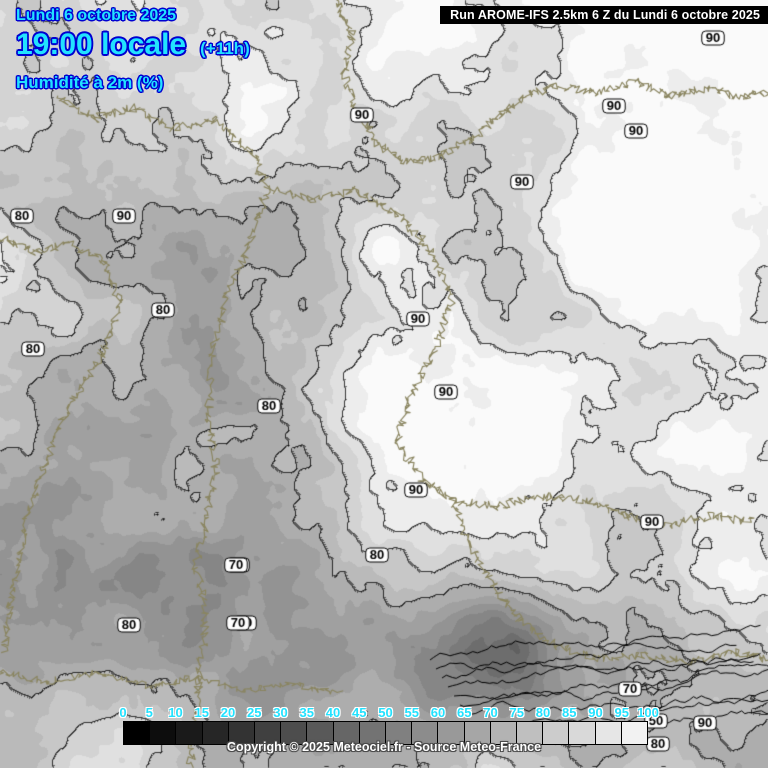 Image resolution: width=768 pixels, height=768 pixels. I want to click on legend-tick-label: 75, so click(516, 712).